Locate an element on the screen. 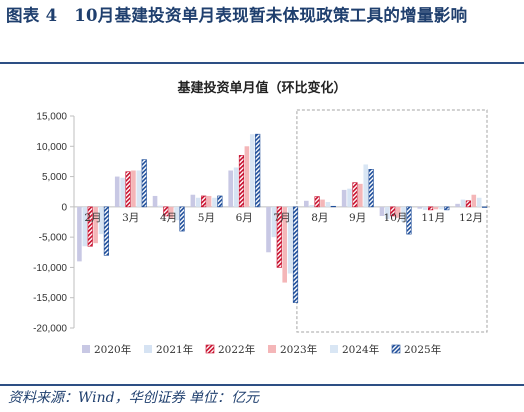  source-text: Wind，华创证券 is located at coordinates (131, 398).